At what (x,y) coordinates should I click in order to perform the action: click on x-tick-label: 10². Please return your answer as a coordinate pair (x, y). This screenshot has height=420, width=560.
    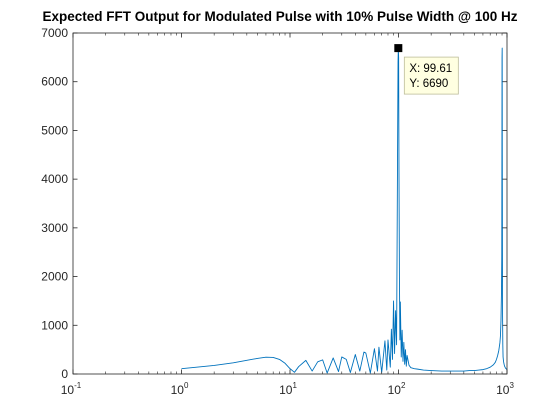
    Looking at the image, I should click on (397, 389).